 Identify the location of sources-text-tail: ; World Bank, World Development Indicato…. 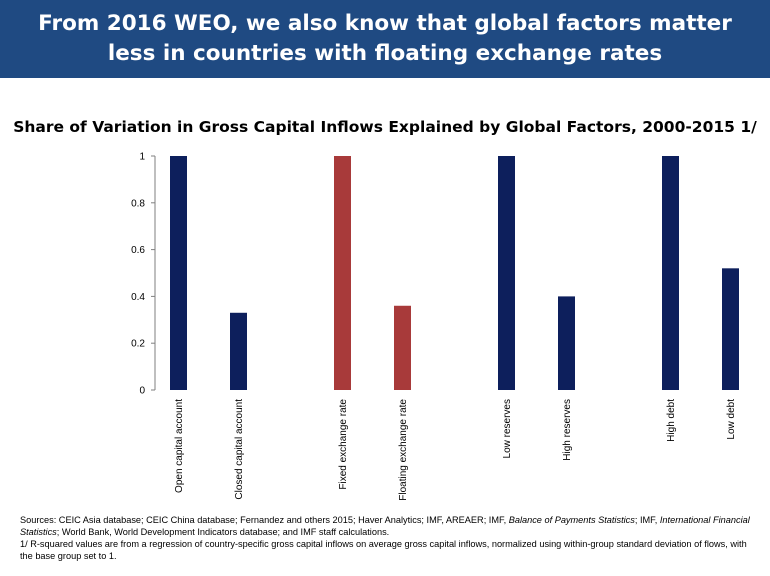
(223, 532).